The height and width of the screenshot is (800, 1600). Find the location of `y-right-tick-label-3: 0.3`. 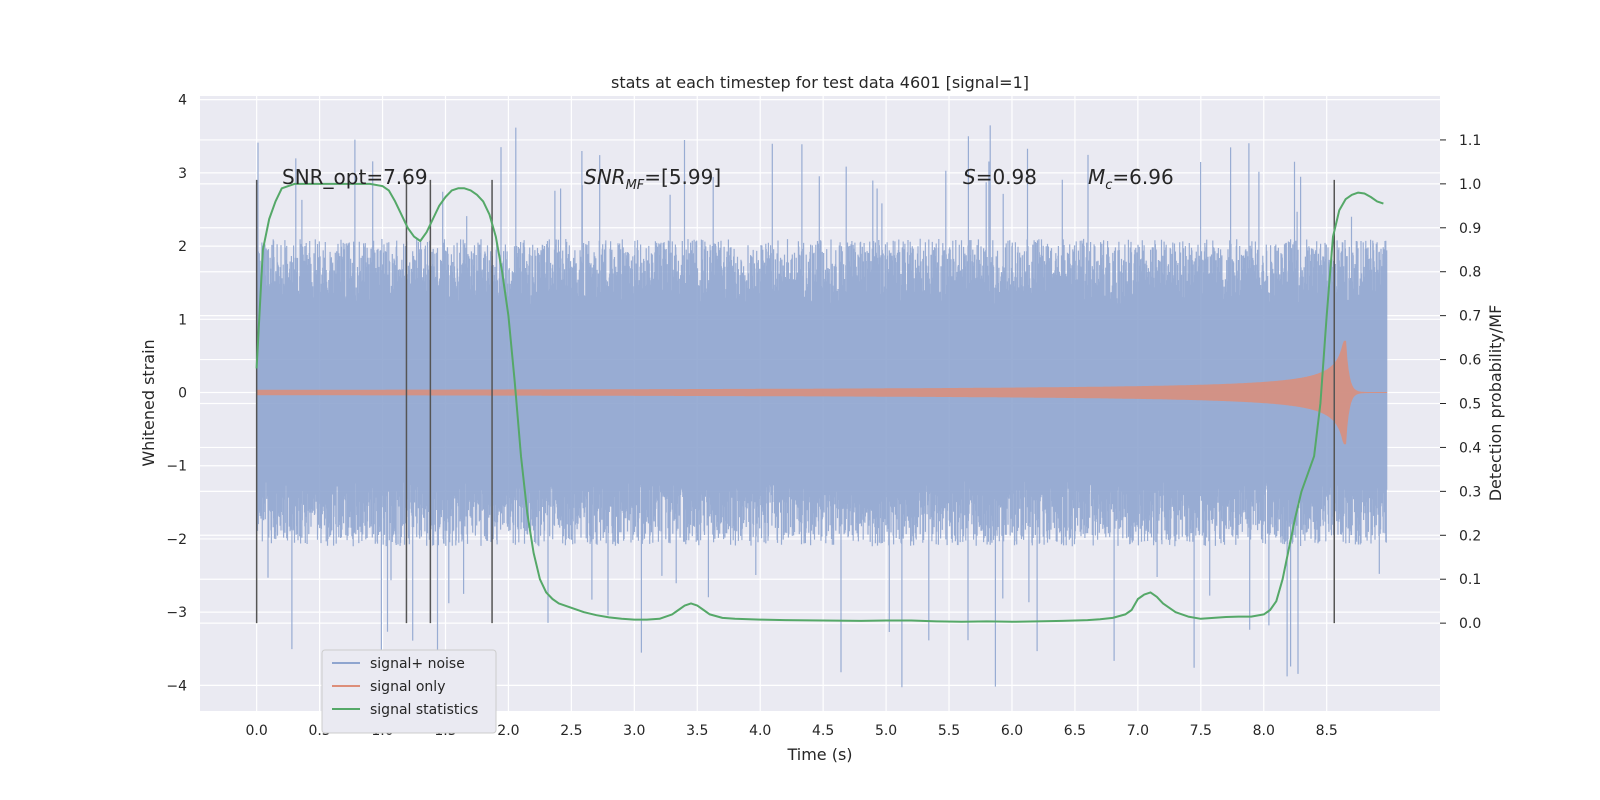

y-right-tick-label-3: 0.3 is located at coordinates (1470, 492).